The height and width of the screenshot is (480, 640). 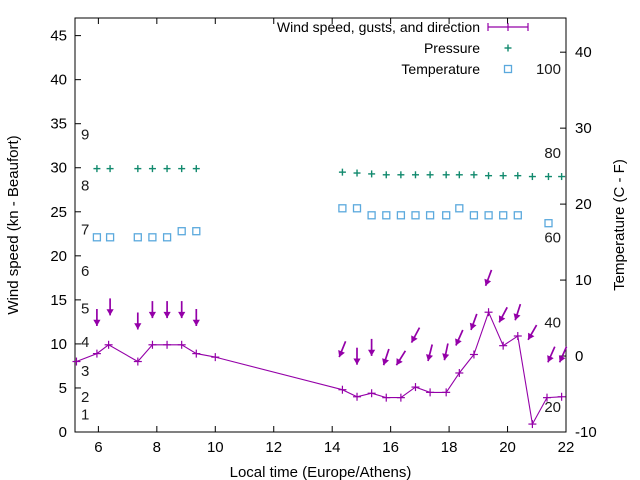 What do you see at coordinates (452, 48) in the screenshot?
I see `legend-label: Pressure` at bounding box center [452, 48].